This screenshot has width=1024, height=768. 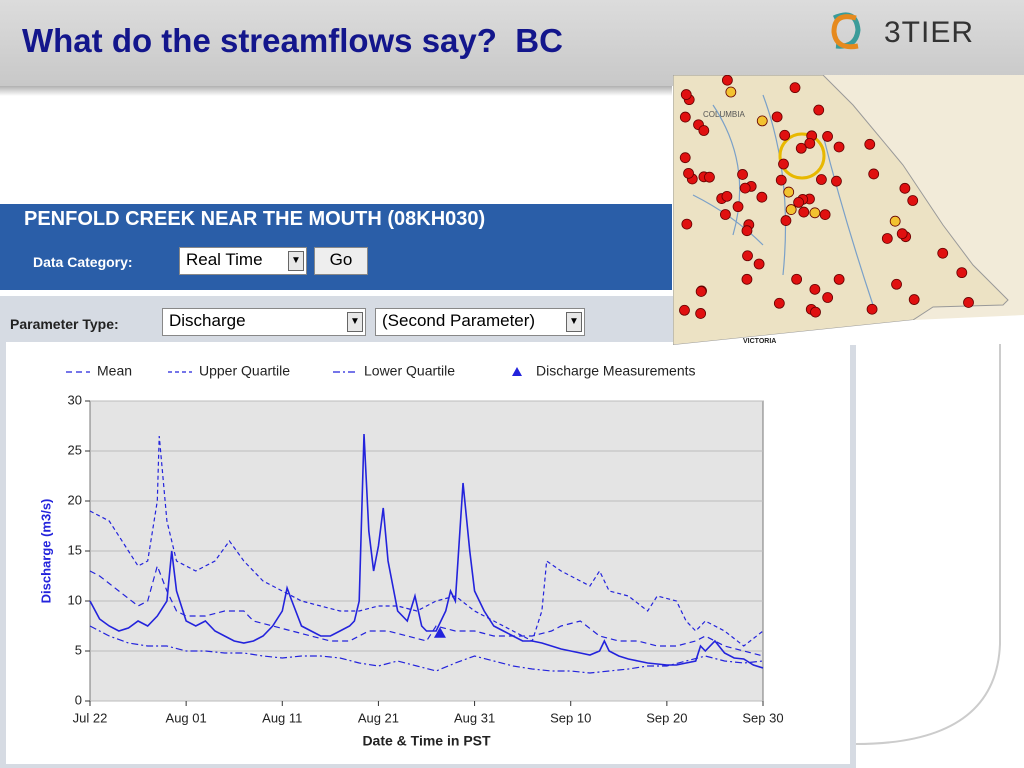 I want to click on map-label: VICTORIA, so click(x=759, y=341).